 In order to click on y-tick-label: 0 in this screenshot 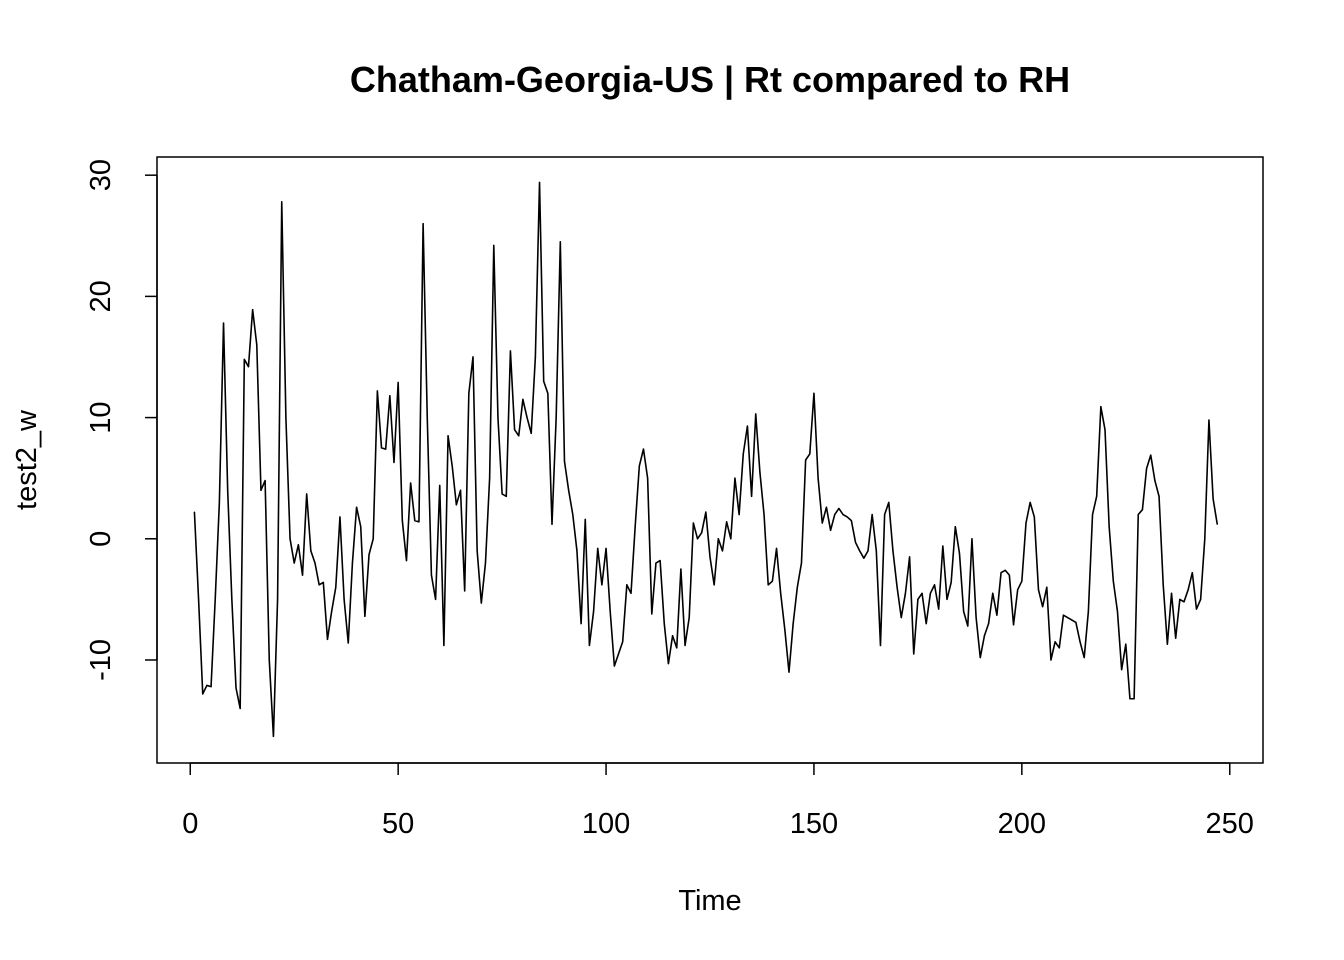, I will do `click(101, 539)`.